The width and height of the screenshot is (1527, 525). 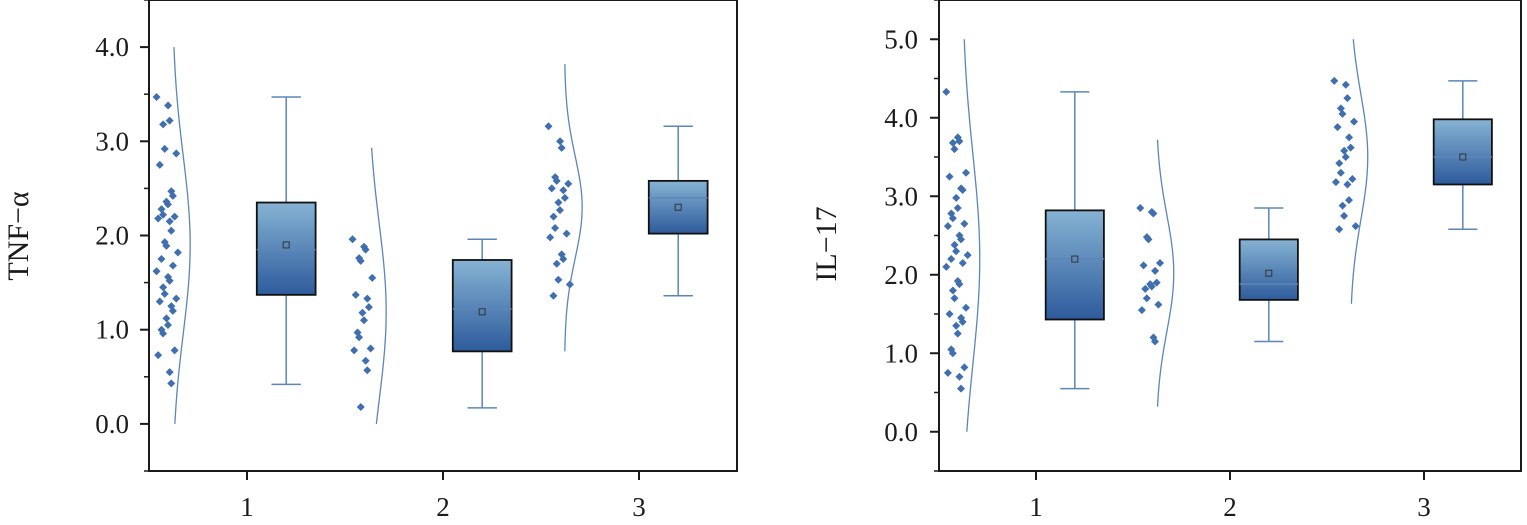 What do you see at coordinates (18, 236) in the screenshot?
I see `y-axis-label: TNF−α` at bounding box center [18, 236].